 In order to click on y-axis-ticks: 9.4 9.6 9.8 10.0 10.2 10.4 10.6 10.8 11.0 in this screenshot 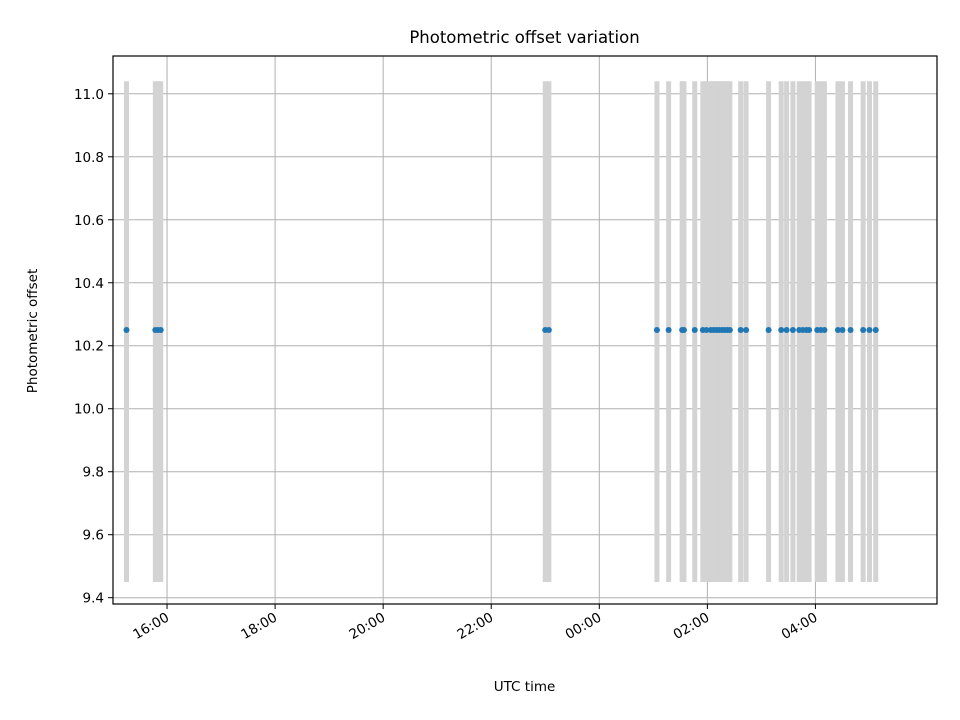, I will do `click(93, 347)`.